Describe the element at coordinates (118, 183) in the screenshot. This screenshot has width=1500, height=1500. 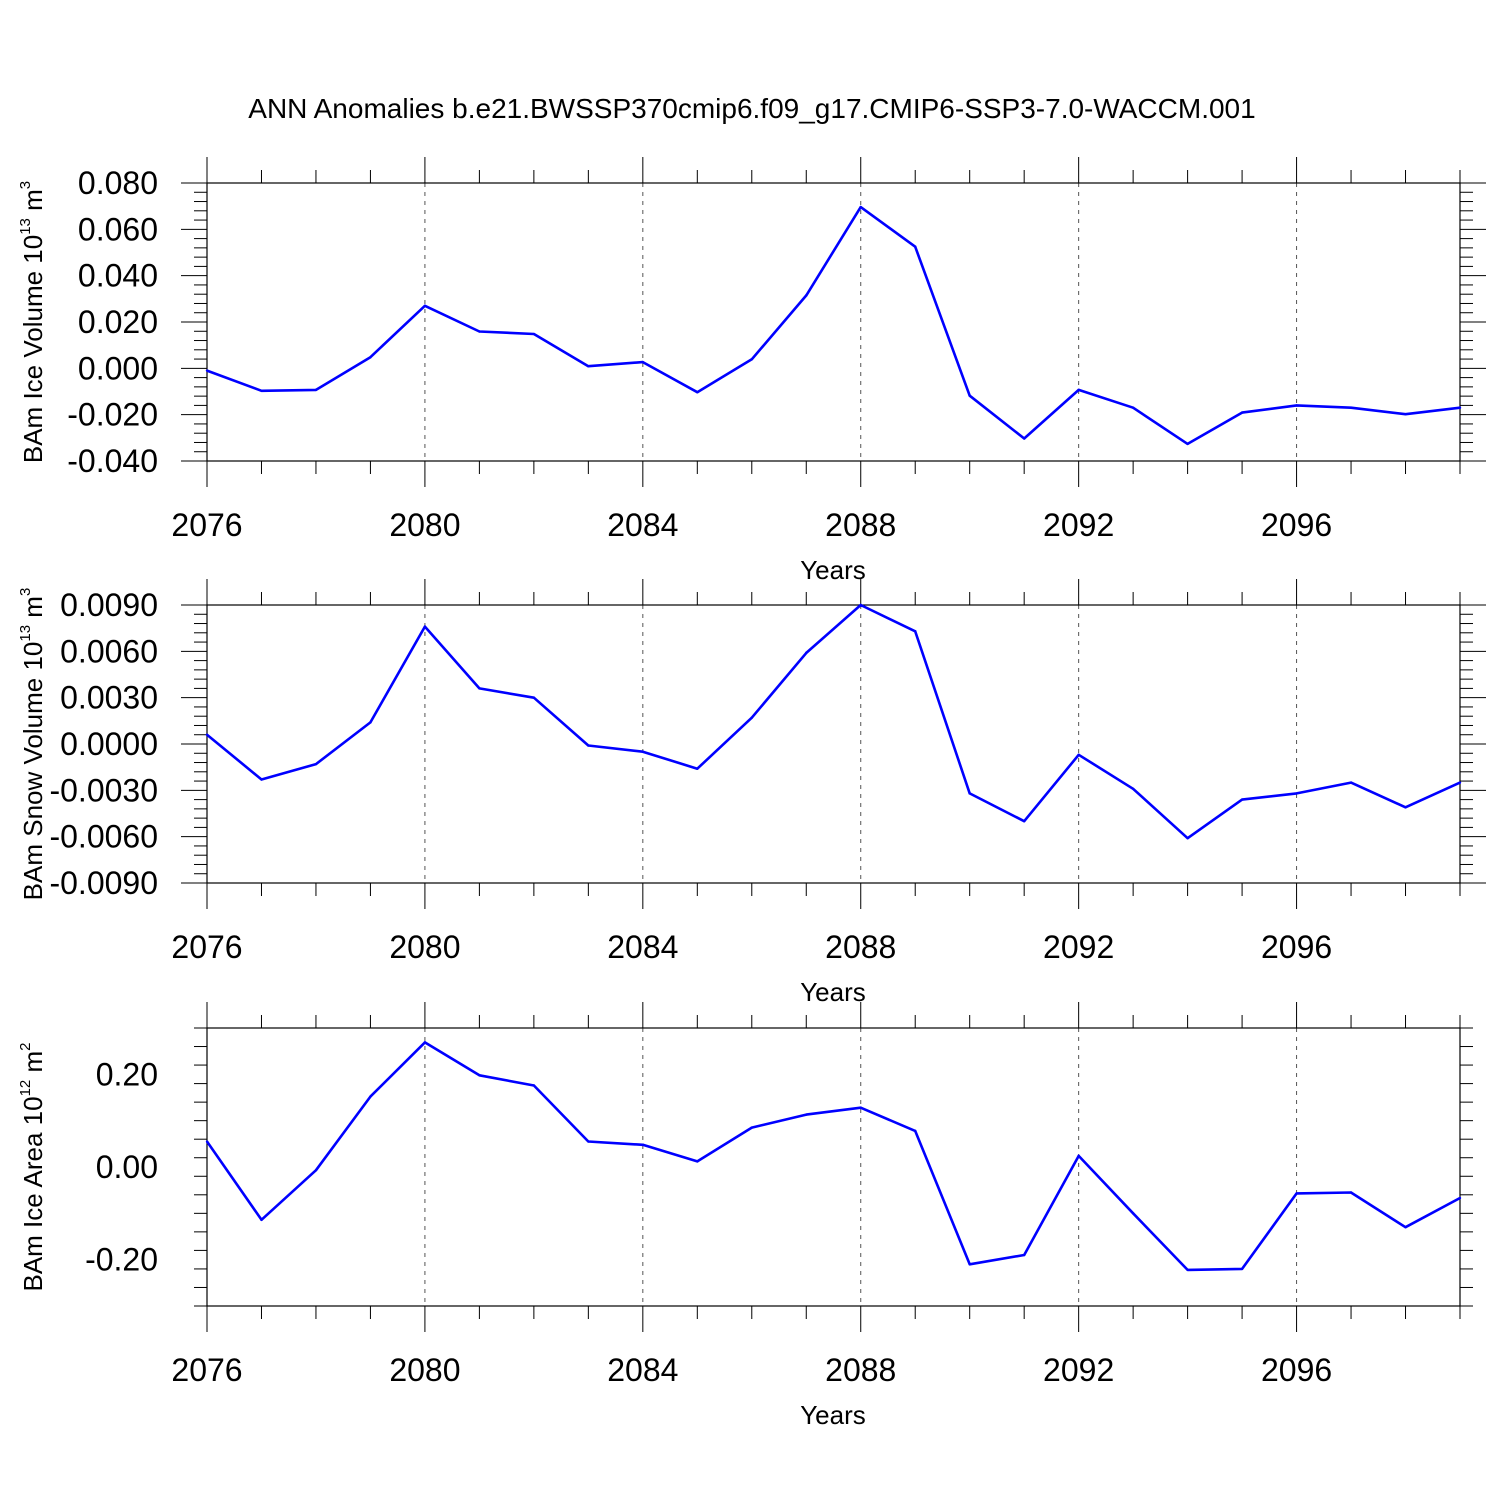
I see `y-tick-label: 0.080` at that location.